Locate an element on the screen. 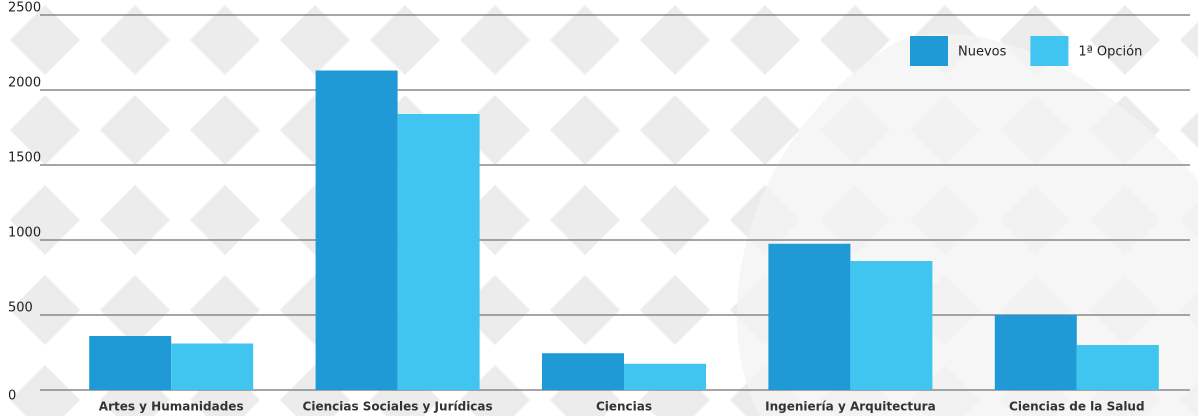 This screenshot has width=1198, height=416. y-tick-label: 0 is located at coordinates (12, 396).